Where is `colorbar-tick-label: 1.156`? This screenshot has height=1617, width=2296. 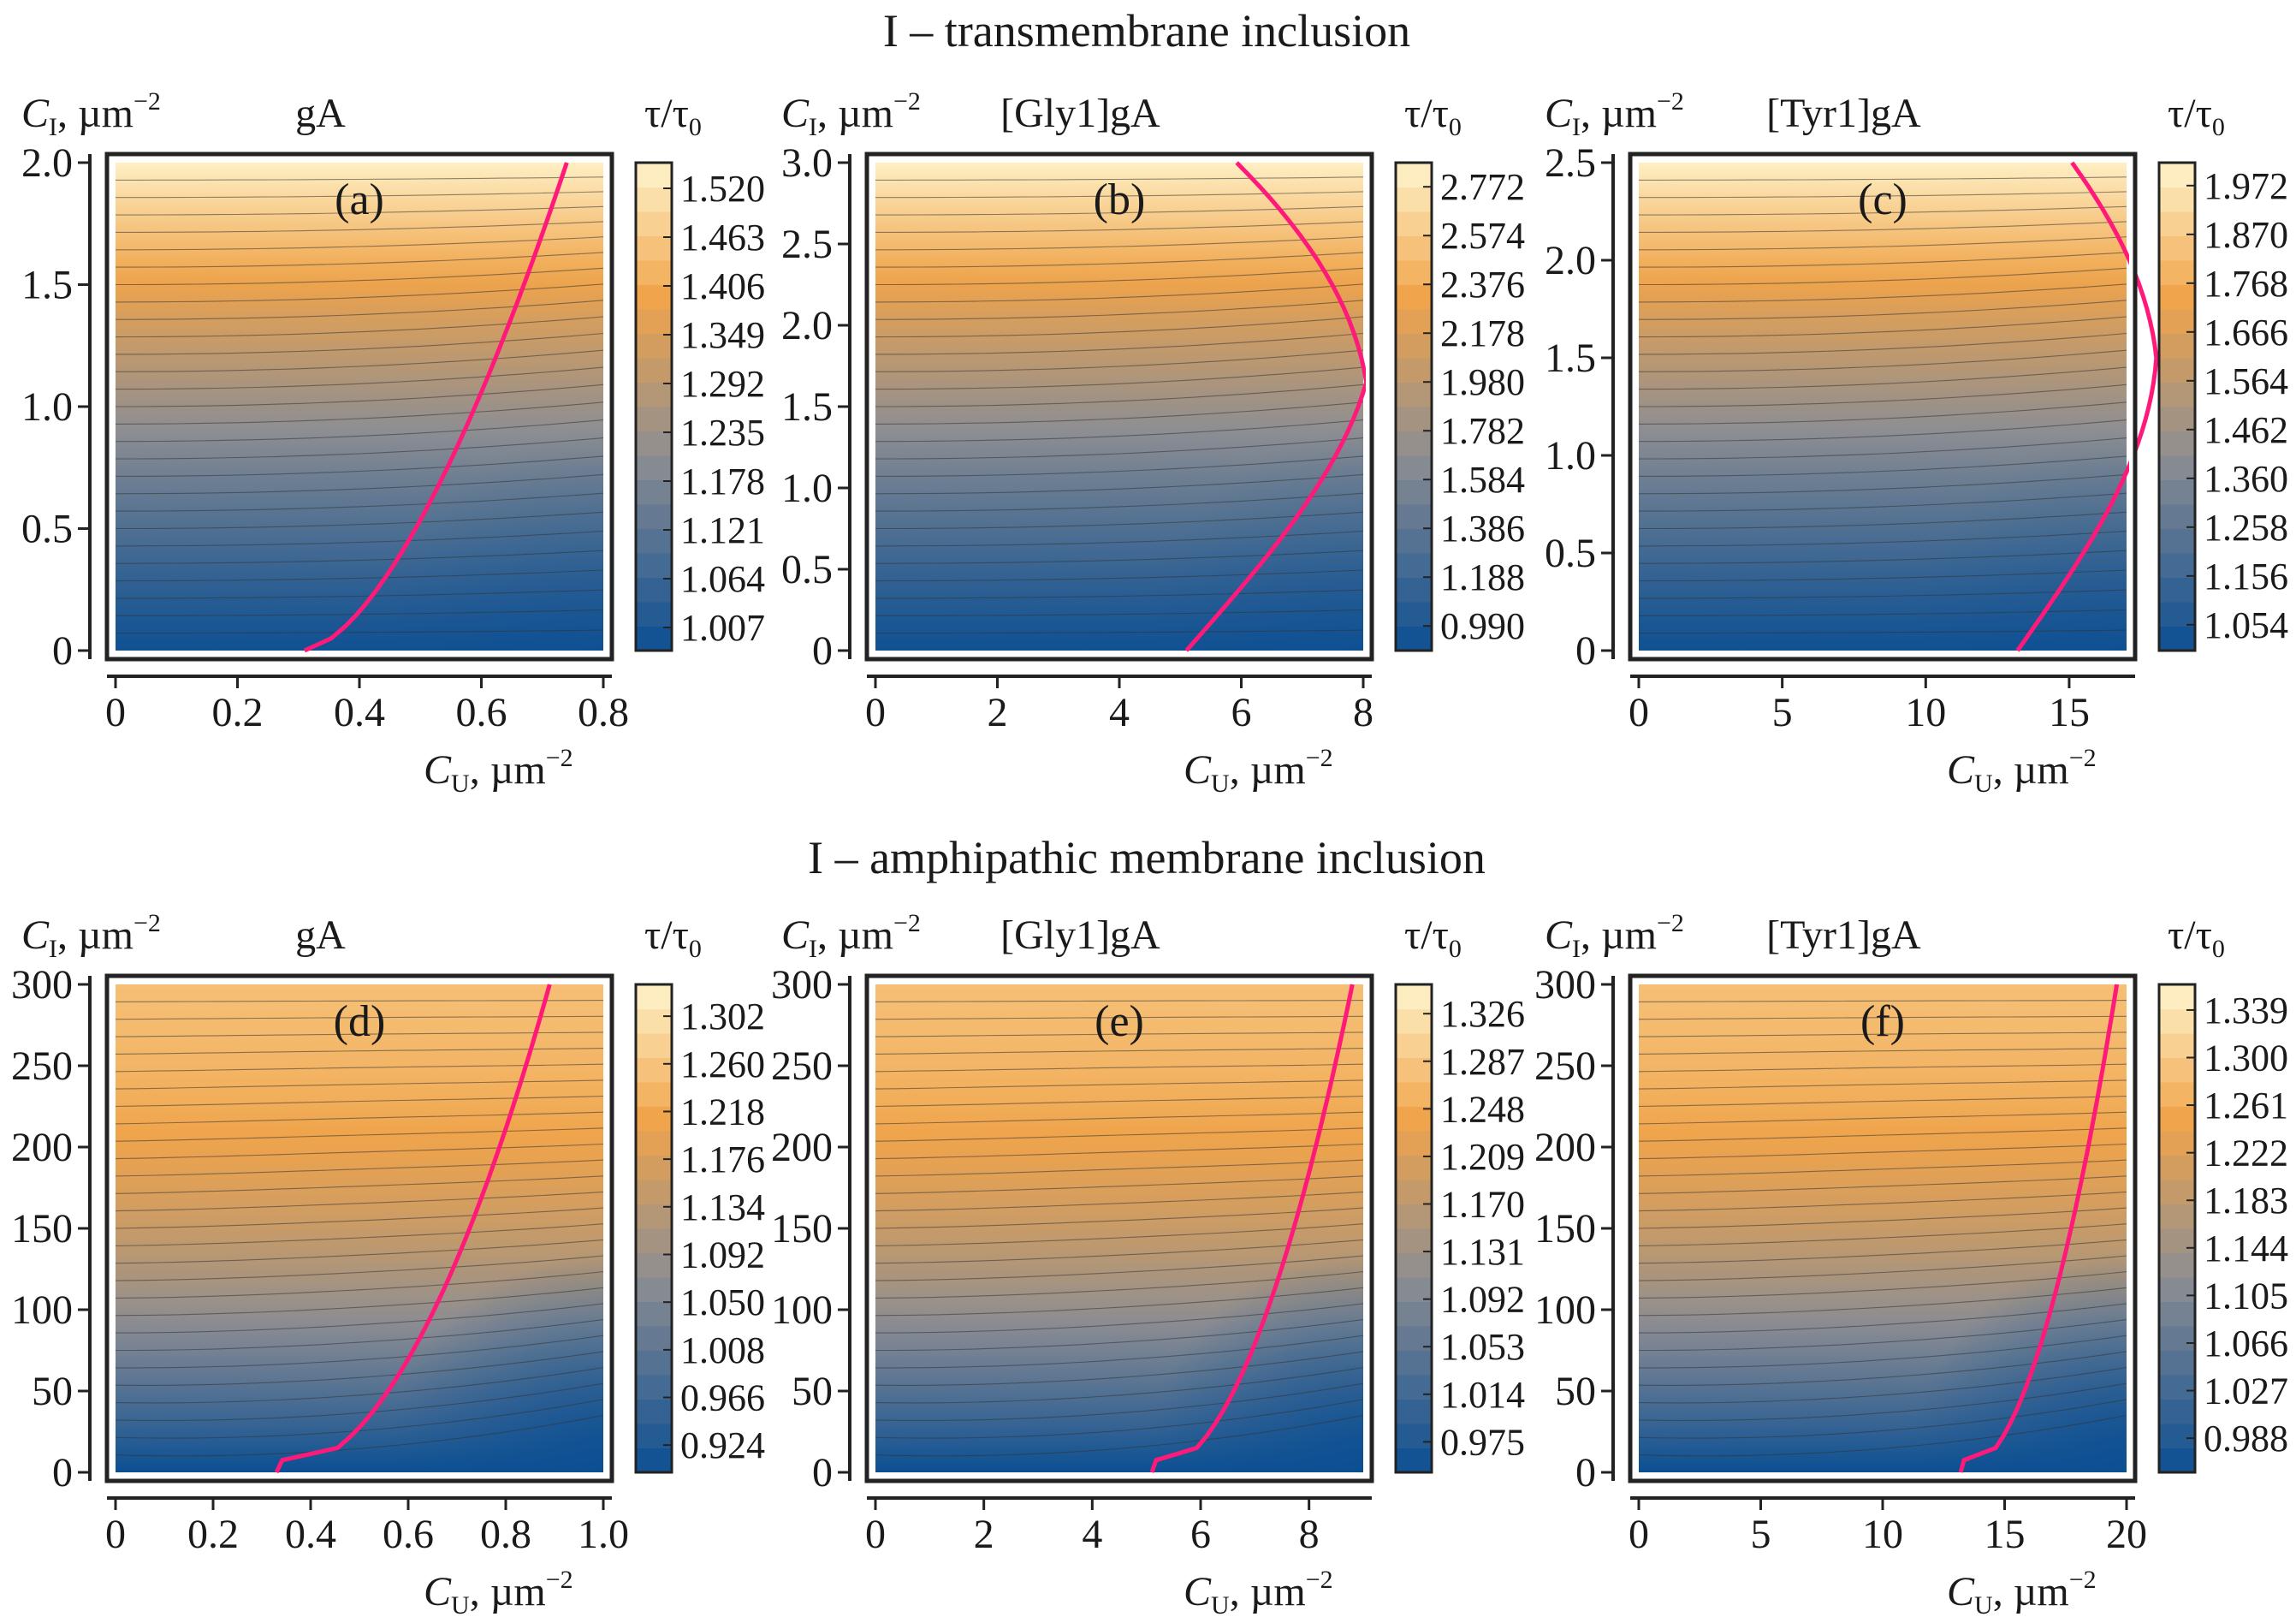 colorbar-tick-label: 1.156 is located at coordinates (2246, 576).